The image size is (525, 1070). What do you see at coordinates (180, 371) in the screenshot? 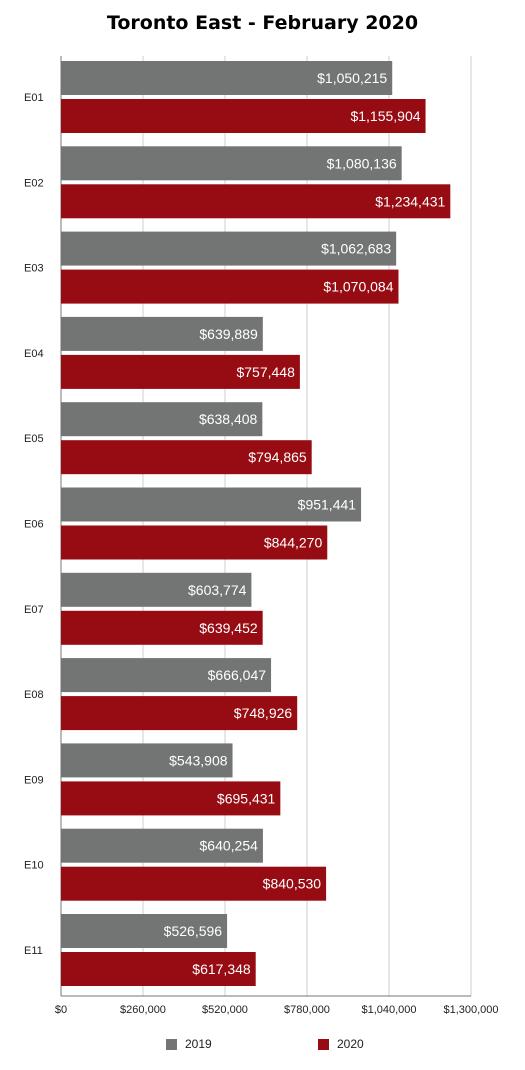
I see `bar-2020-E04` at bounding box center [180, 371].